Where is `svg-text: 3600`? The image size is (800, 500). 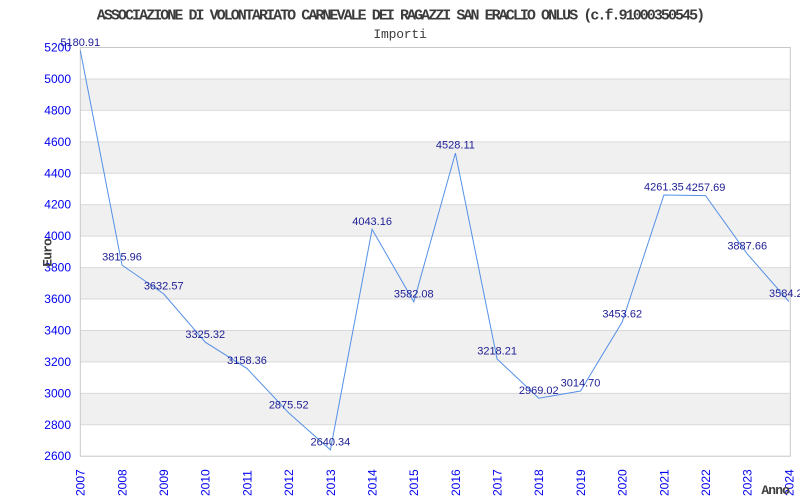 svg-text: 3600 is located at coordinates (57, 299).